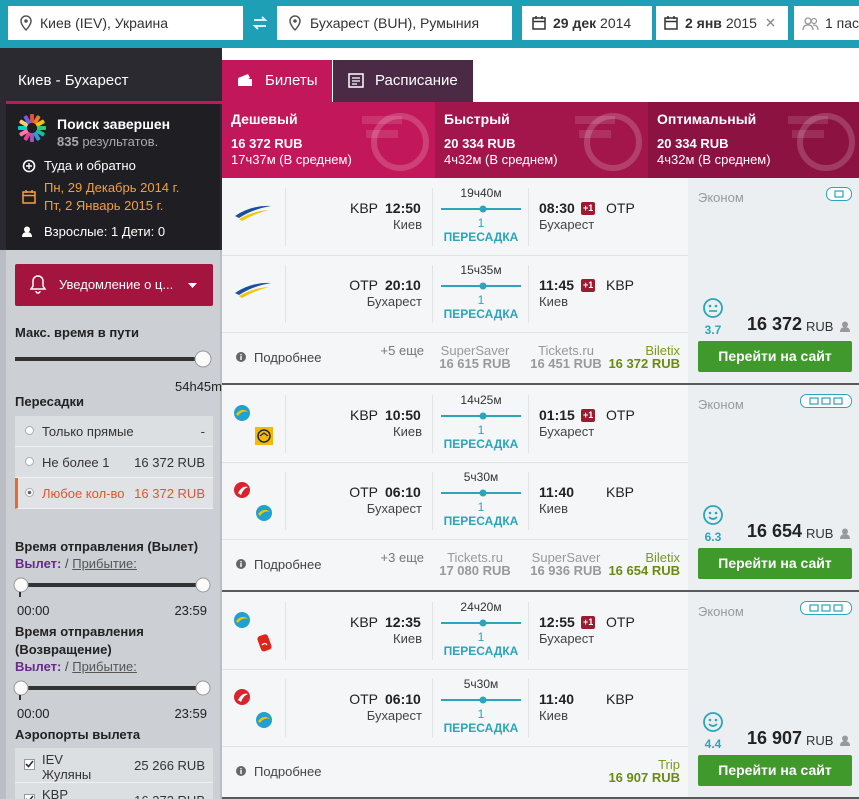 This screenshot has height=799, width=859. I want to click on provider-price: 16 615 RUB, so click(475, 363).